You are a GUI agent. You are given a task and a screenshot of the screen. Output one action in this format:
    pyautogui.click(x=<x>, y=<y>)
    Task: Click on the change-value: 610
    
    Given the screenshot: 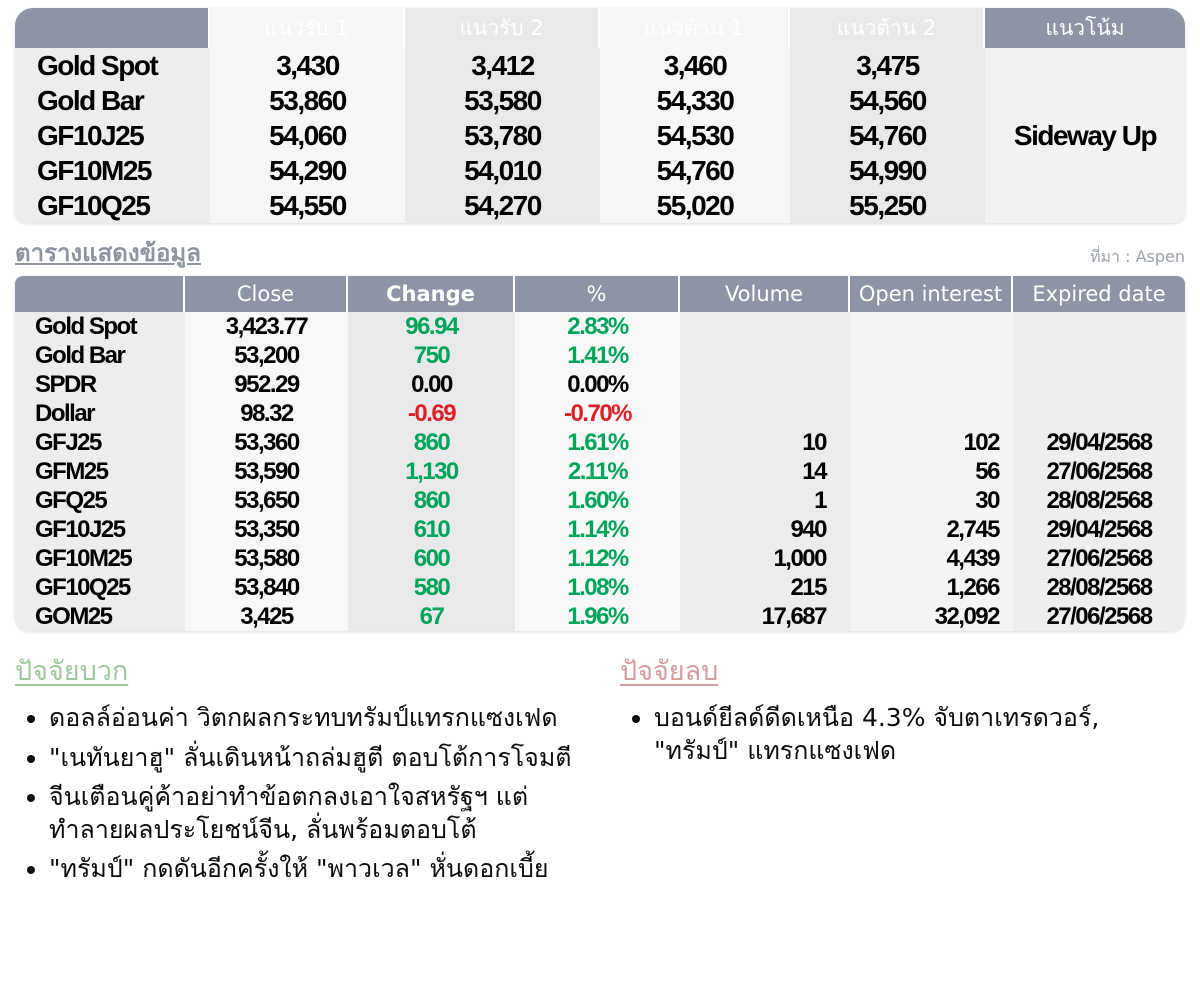 What is the action you would take?
    pyautogui.click(x=431, y=529)
    